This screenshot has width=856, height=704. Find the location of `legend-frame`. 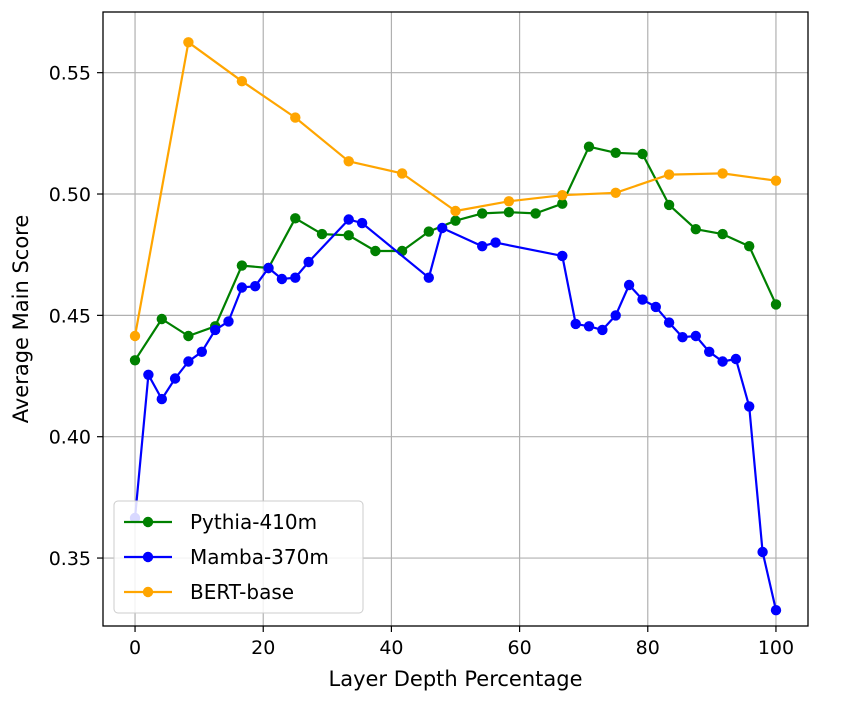

legend-frame is located at coordinates (238, 557).